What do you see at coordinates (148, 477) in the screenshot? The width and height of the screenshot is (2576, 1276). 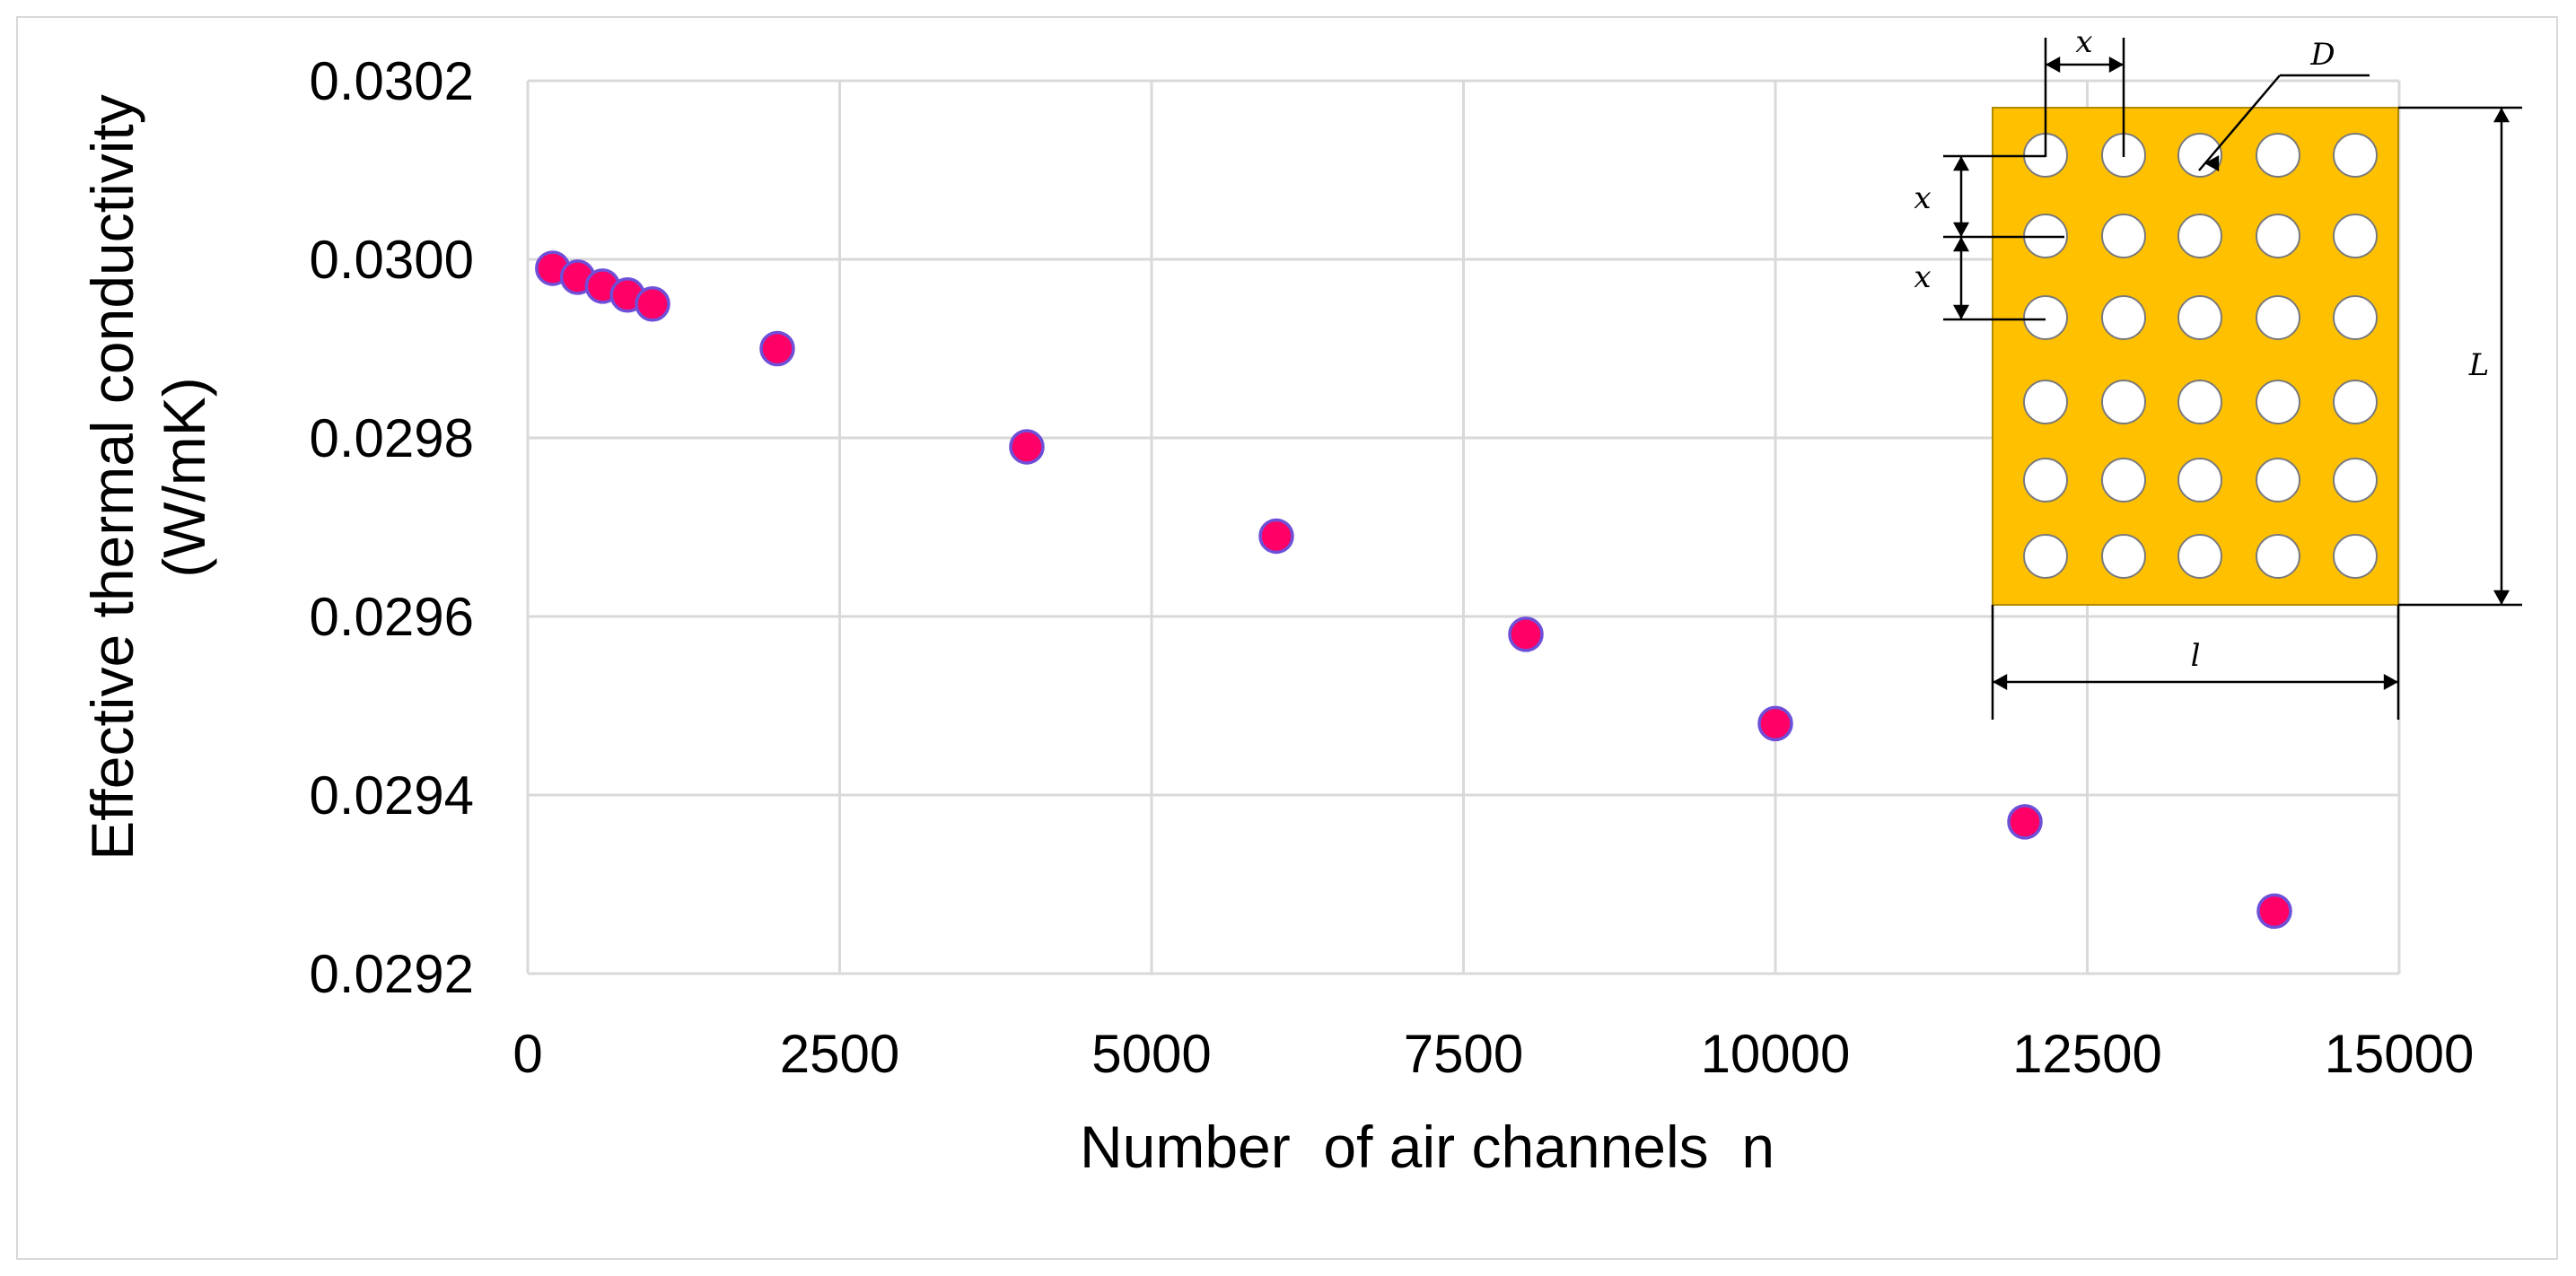 I see `y-axis-title: Effective thermal conductivity (W/mK)` at bounding box center [148, 477].